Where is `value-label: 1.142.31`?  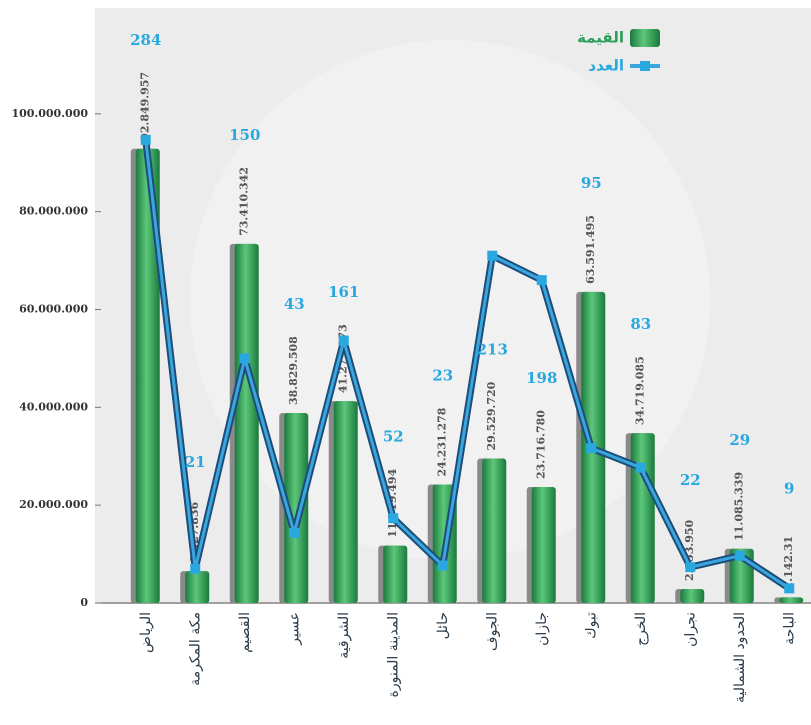
value-label: 1.142.31 is located at coordinates (788, 563).